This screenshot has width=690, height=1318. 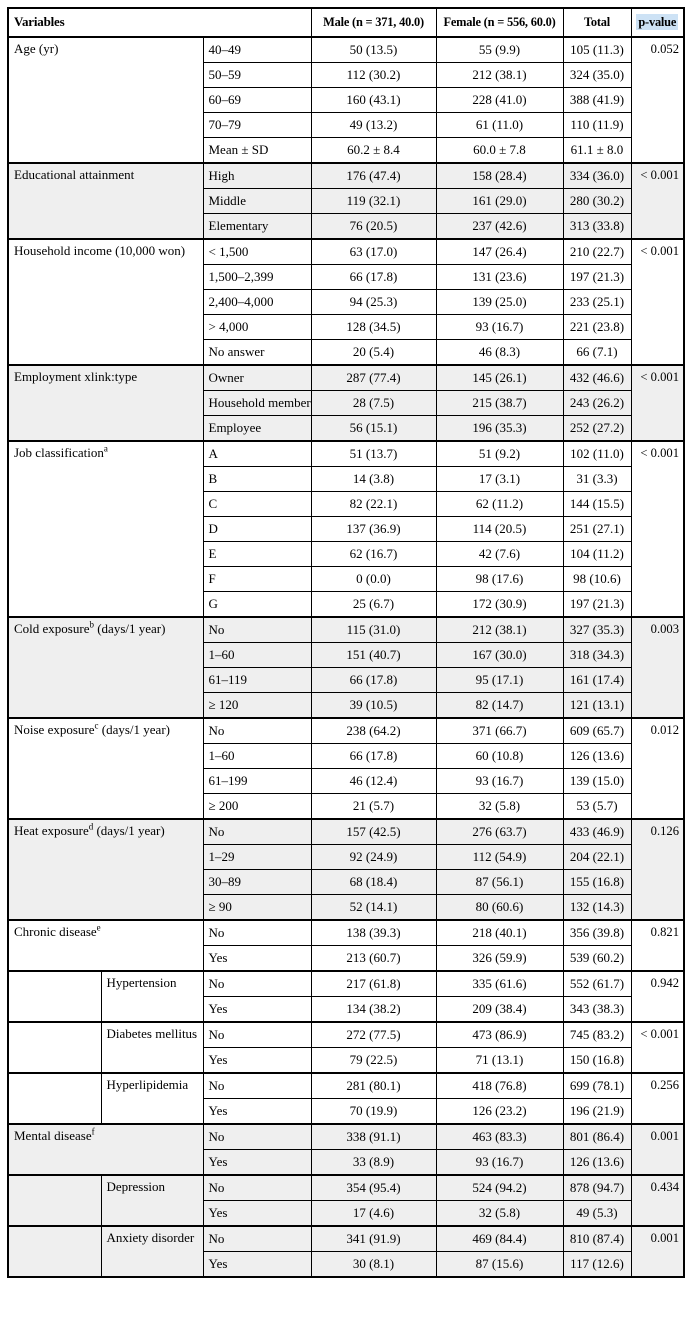 What do you see at coordinates (257, 403) in the screenshot?
I see `category-cell: Household member` at bounding box center [257, 403].